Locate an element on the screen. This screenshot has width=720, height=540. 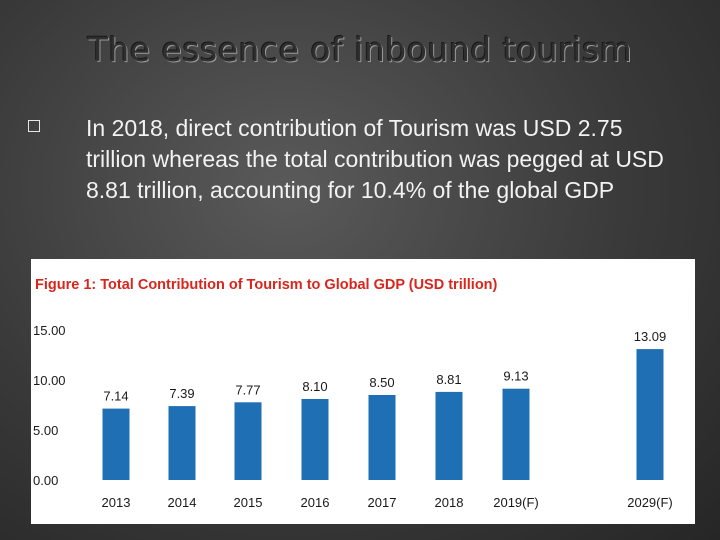
data-label: 7.39 is located at coordinates (181, 393).